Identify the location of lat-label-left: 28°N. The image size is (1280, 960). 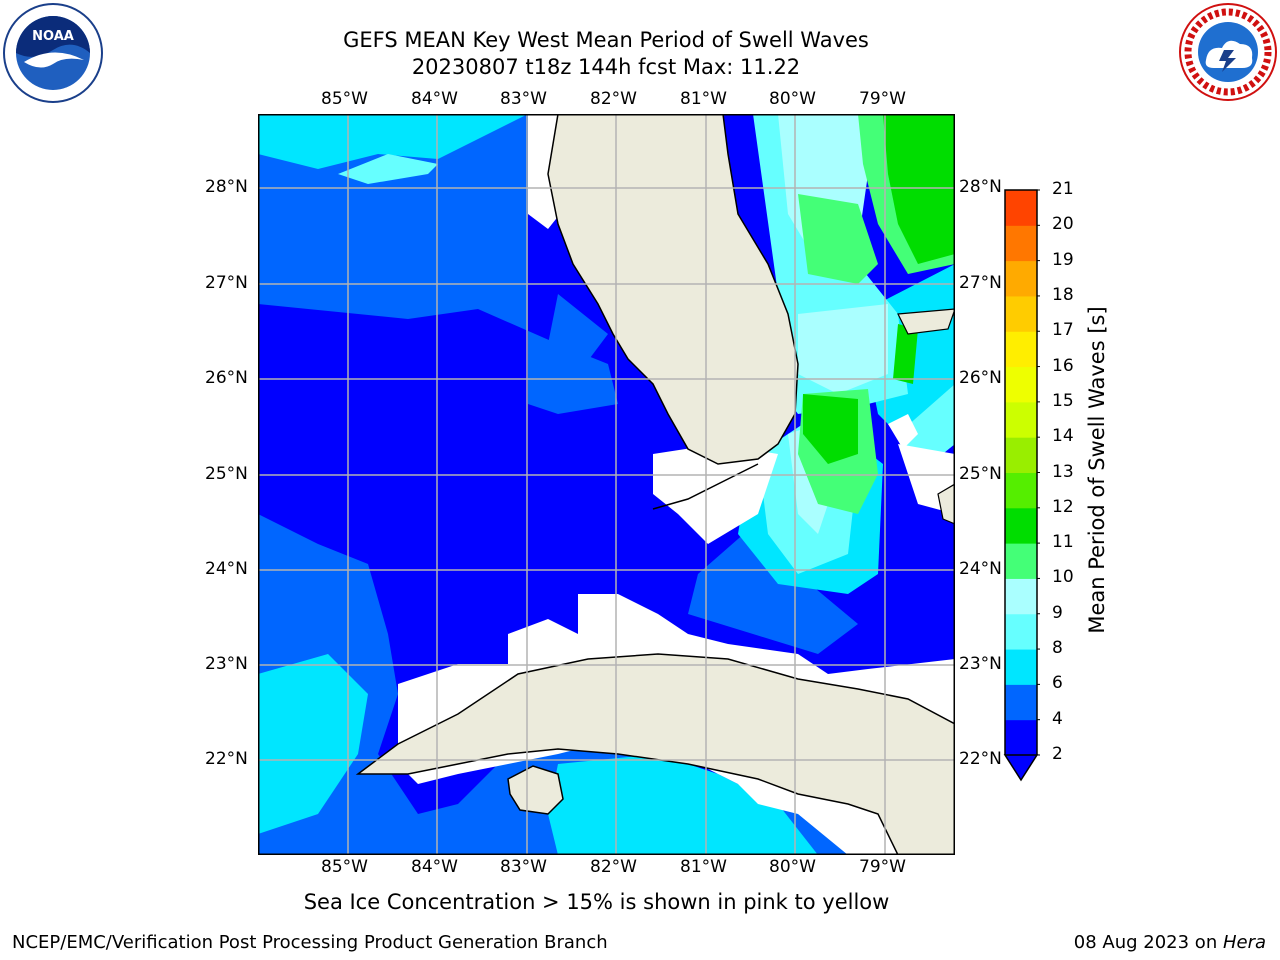
(226, 187).